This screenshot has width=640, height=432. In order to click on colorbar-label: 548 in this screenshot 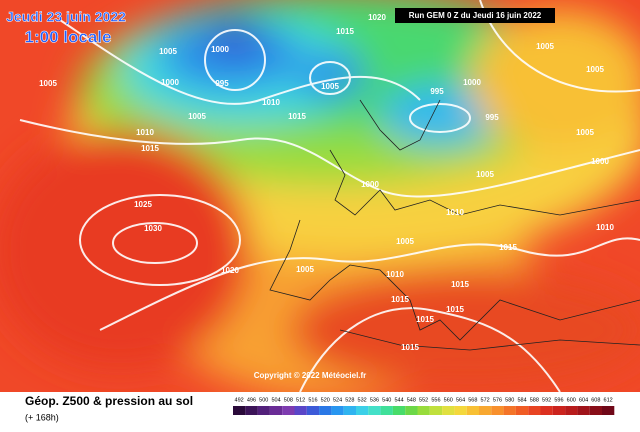, I will do `click(411, 400)`.